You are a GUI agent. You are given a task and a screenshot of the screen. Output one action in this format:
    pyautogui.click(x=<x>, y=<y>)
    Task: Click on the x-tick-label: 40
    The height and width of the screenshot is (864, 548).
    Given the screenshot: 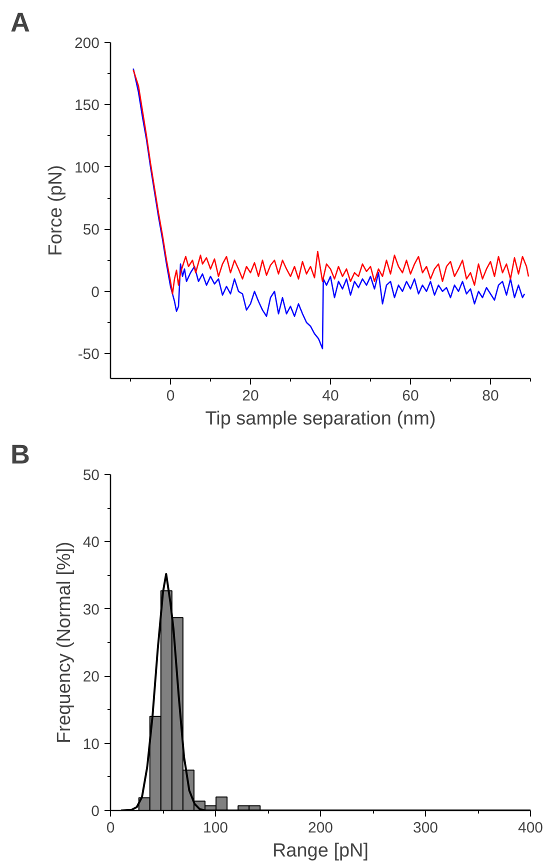 What is the action you would take?
    pyautogui.click(x=330, y=396)
    